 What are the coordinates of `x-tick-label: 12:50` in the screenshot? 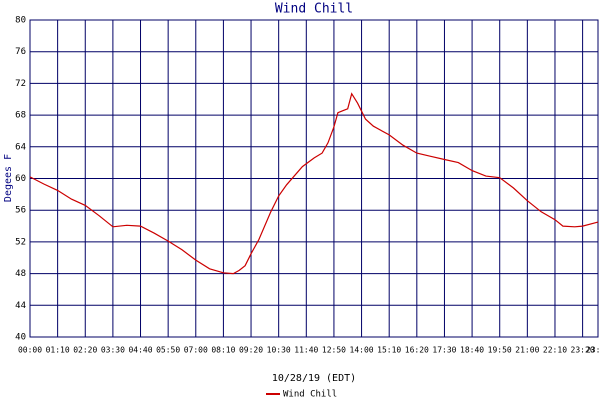 It's located at (334, 350).